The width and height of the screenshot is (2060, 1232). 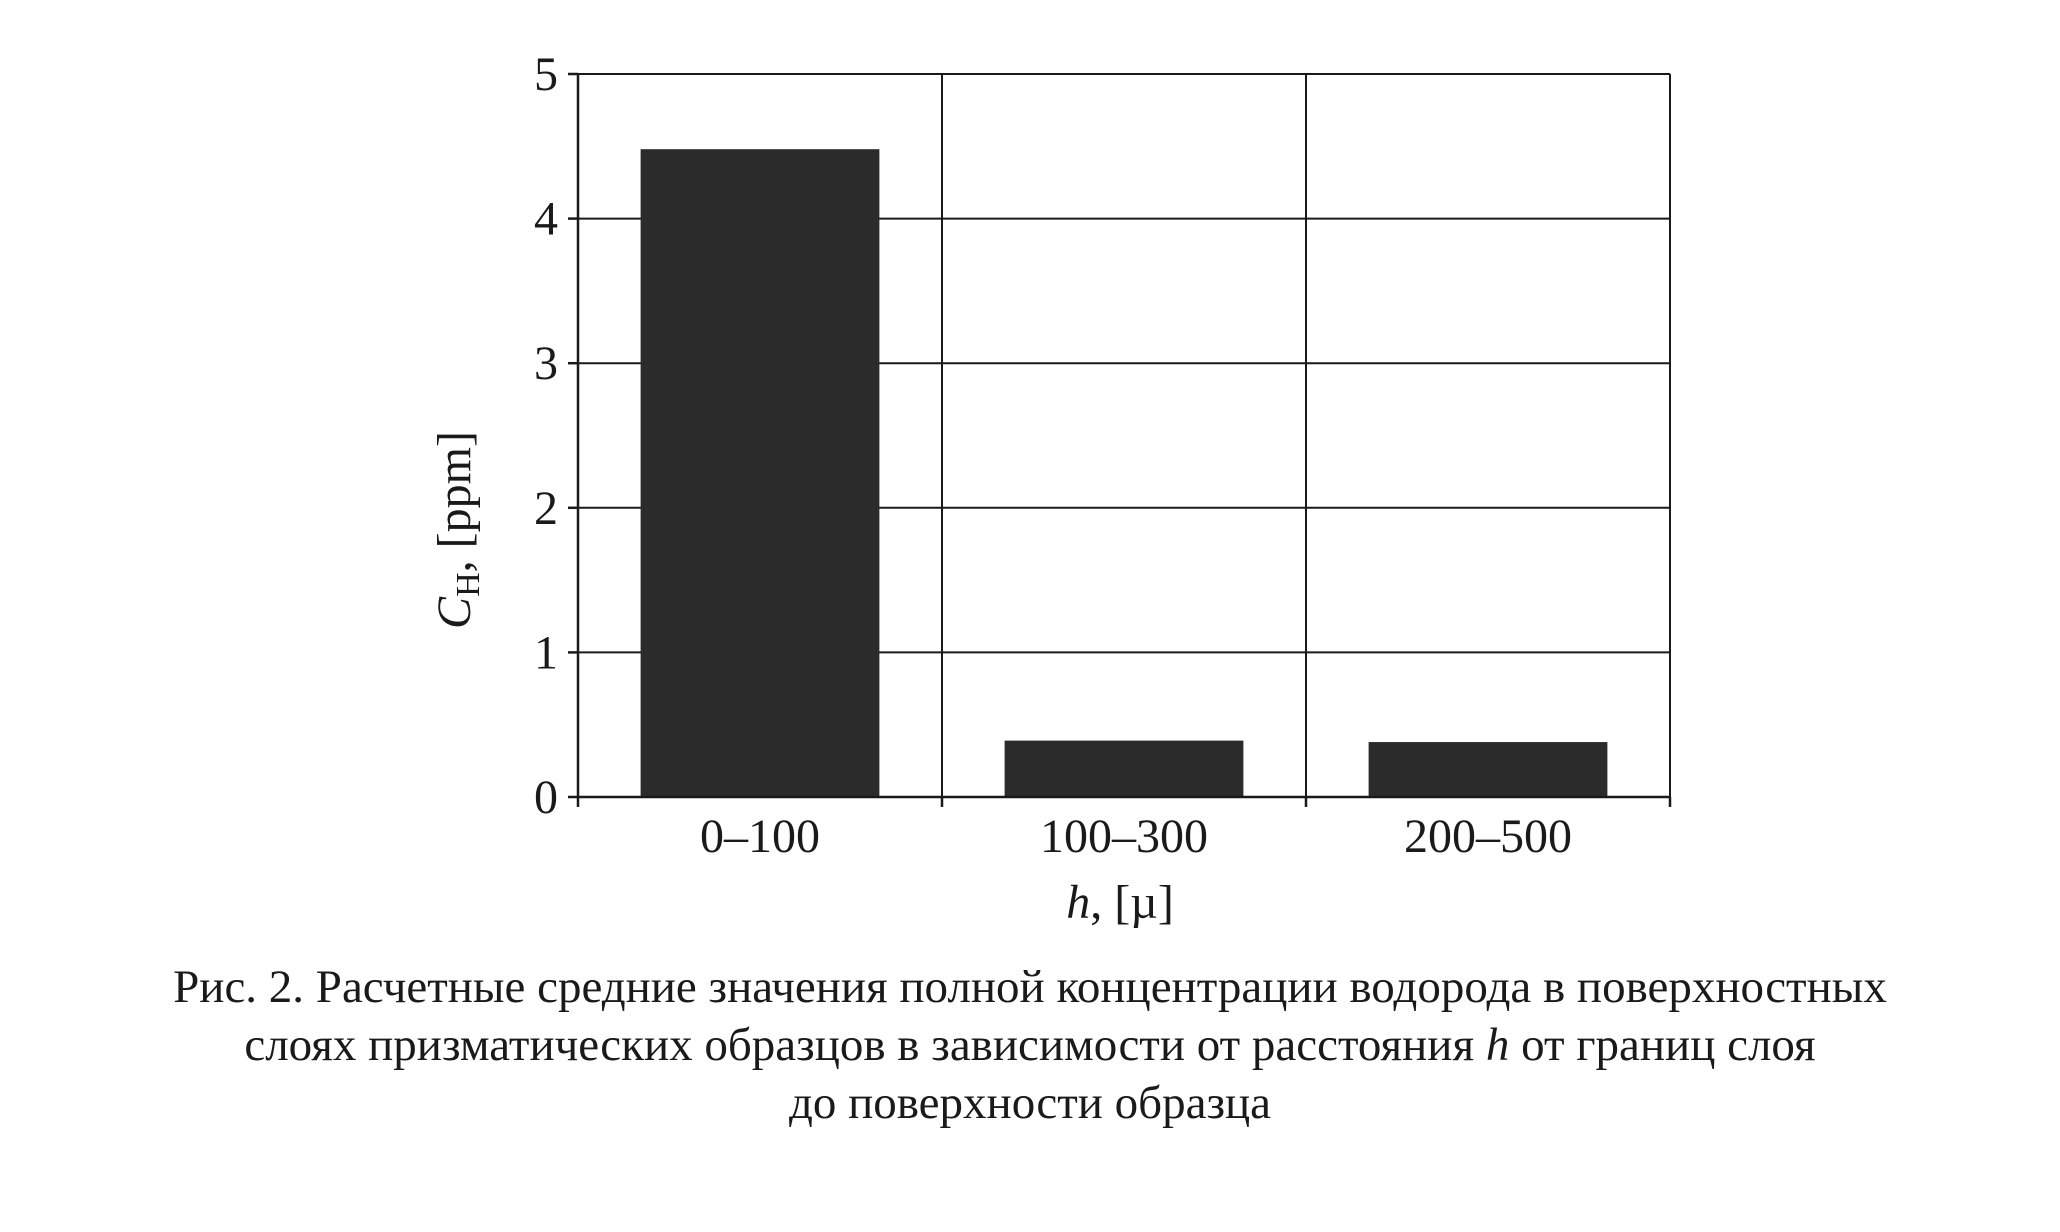 I want to click on caption-line-3: до поверхности образца, so click(x=1030, y=1103).